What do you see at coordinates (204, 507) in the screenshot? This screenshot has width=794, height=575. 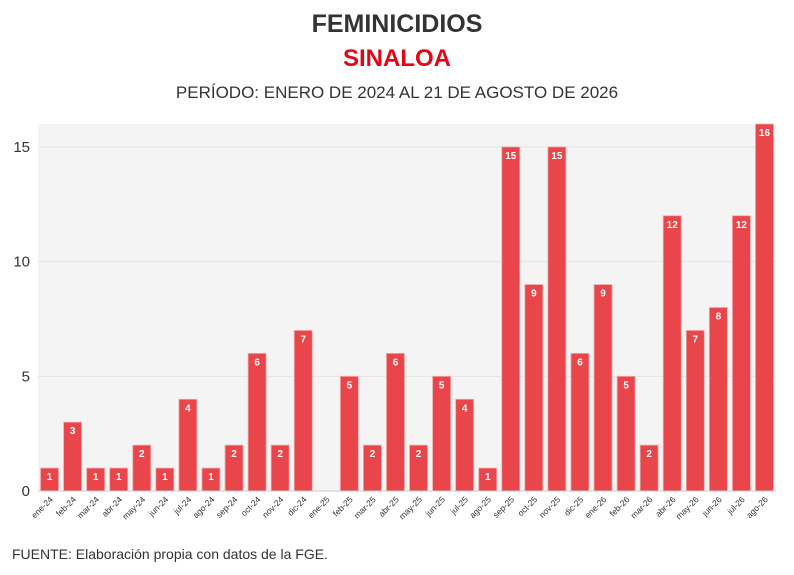 I see `x-tick-label: ago-24` at bounding box center [204, 507].